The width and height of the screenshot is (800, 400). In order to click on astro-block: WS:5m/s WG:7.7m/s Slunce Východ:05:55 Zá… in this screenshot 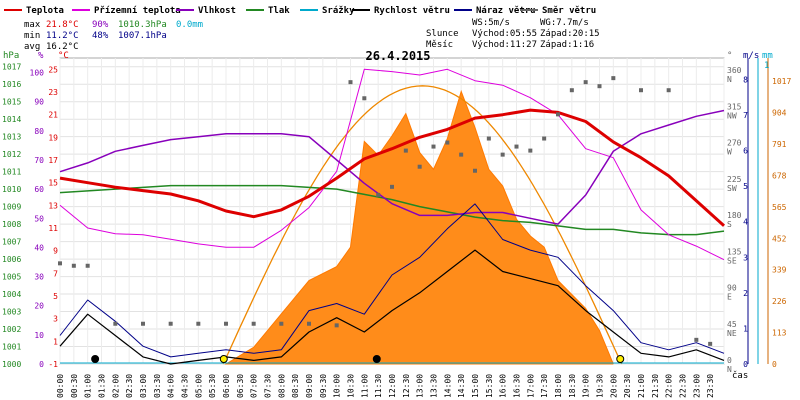, I will do `click(513, 34)`.